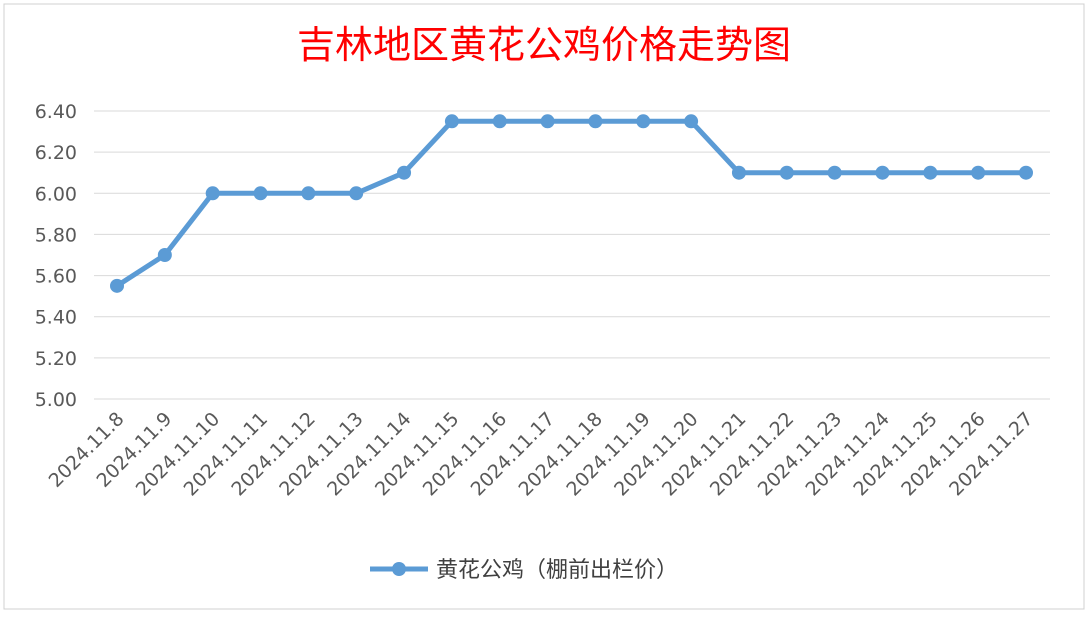 The image size is (1088, 618). What do you see at coordinates (56, 235) in the screenshot?
I see `y-tick-label: 5.80` at bounding box center [56, 235].